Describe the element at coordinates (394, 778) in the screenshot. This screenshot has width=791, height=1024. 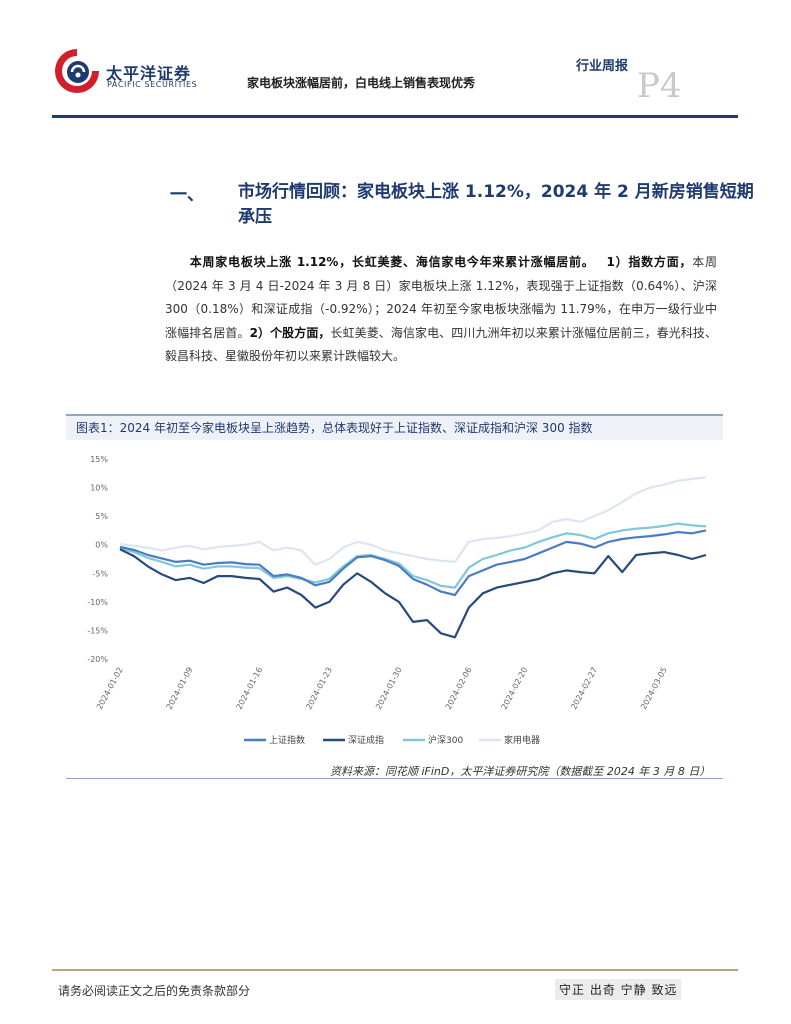
I see `figure-bottom-divider` at that location.